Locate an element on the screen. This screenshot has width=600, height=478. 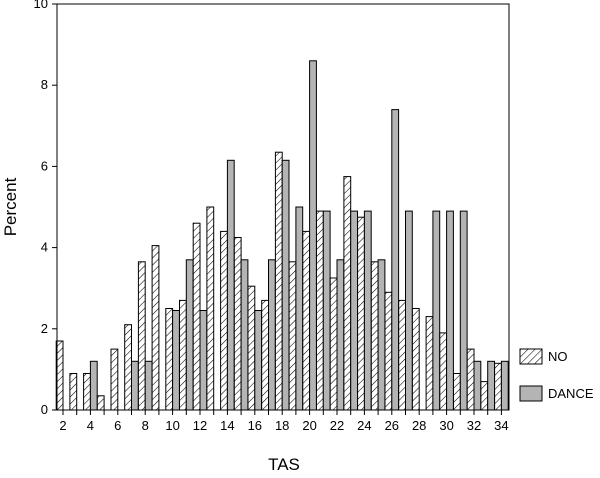
x-tick-label: 18 is located at coordinates (282, 425).